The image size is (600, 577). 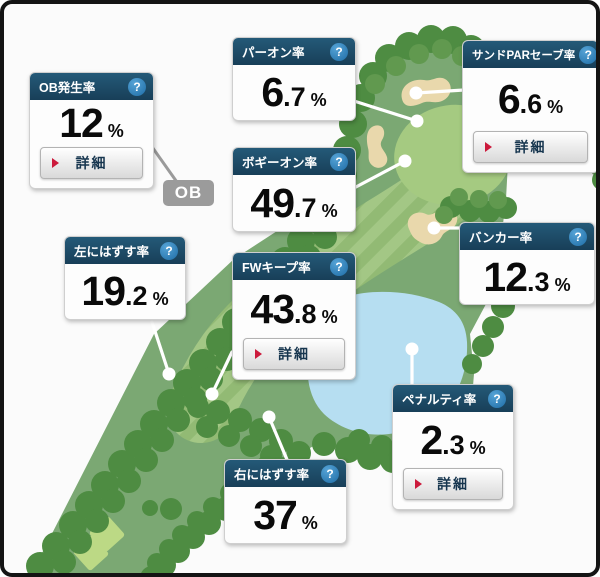 What do you see at coordinates (294, 92) in the screenshot?
I see `stat-value: 6.7%` at bounding box center [294, 92].